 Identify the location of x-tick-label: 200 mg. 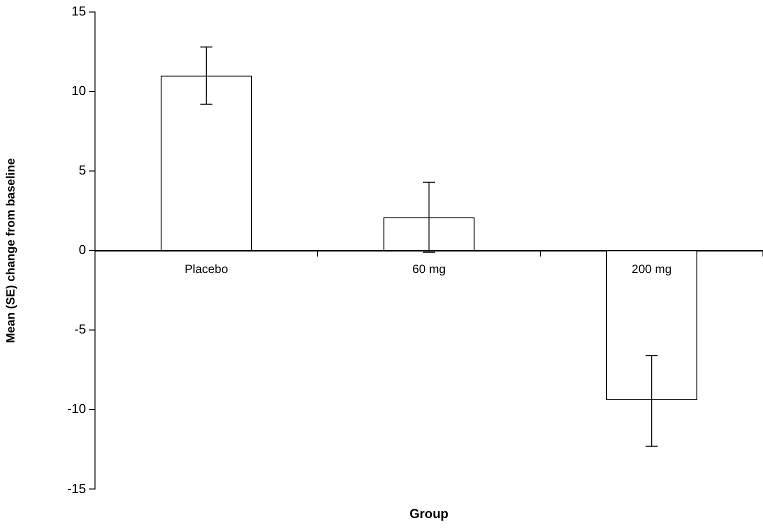
(652, 269).